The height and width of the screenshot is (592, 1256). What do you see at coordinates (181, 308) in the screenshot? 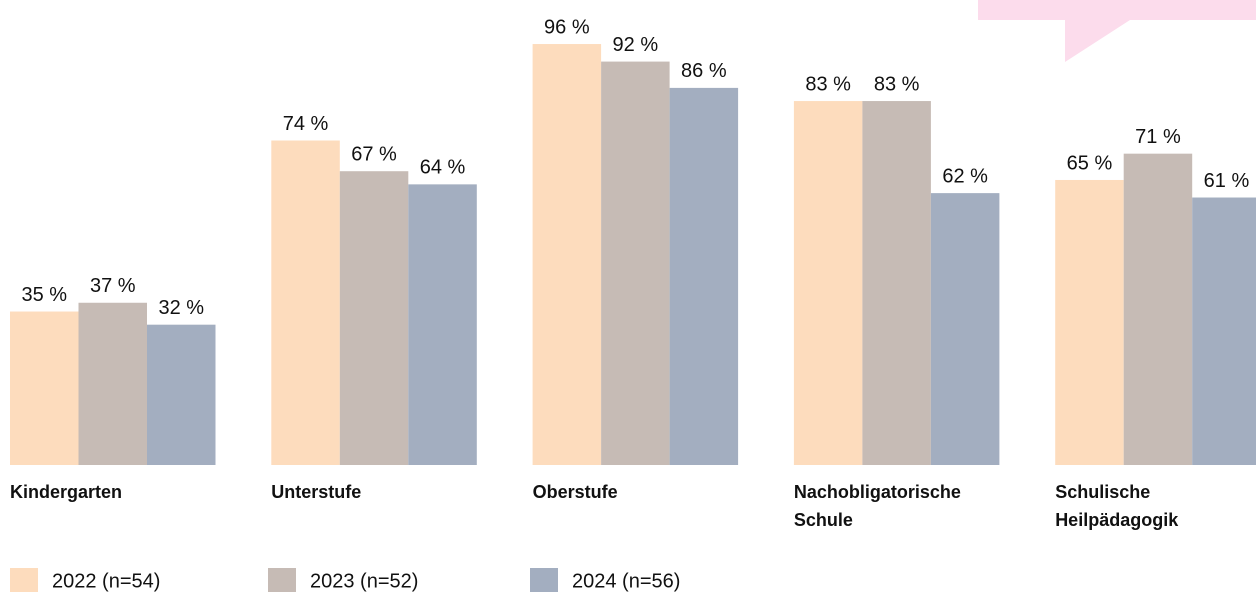
I see `value-label: 32 %` at bounding box center [181, 308].